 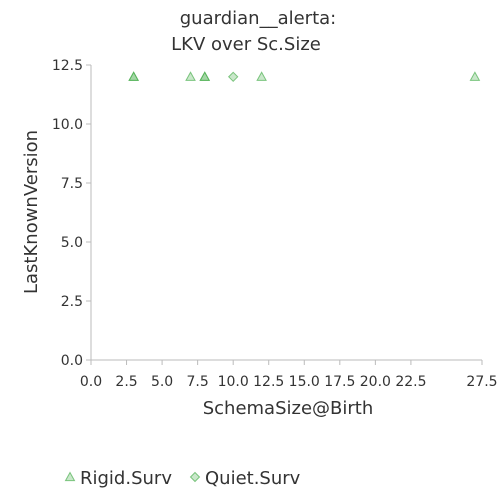 I want to click on legend: Rigid.Surv Quiet.Surv, so click(x=182, y=478).